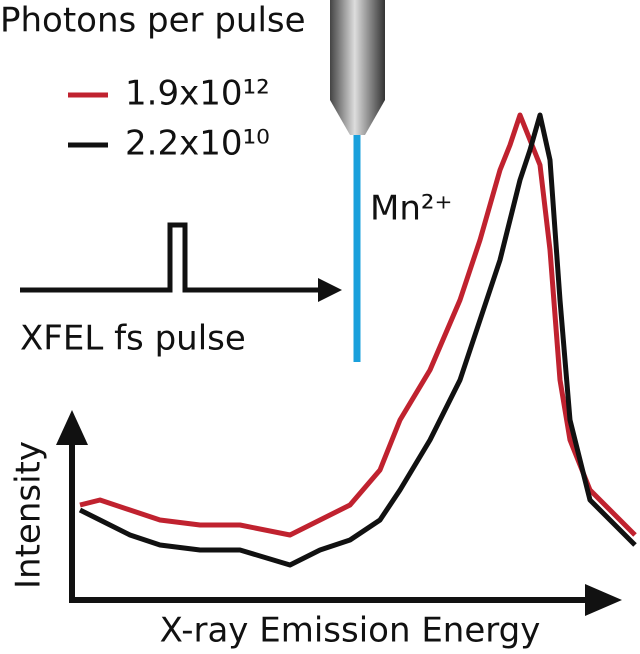  Describe the element at coordinates (197, 94) in the screenshot. I see `legend-label: 1.9x10¹²` at that location.